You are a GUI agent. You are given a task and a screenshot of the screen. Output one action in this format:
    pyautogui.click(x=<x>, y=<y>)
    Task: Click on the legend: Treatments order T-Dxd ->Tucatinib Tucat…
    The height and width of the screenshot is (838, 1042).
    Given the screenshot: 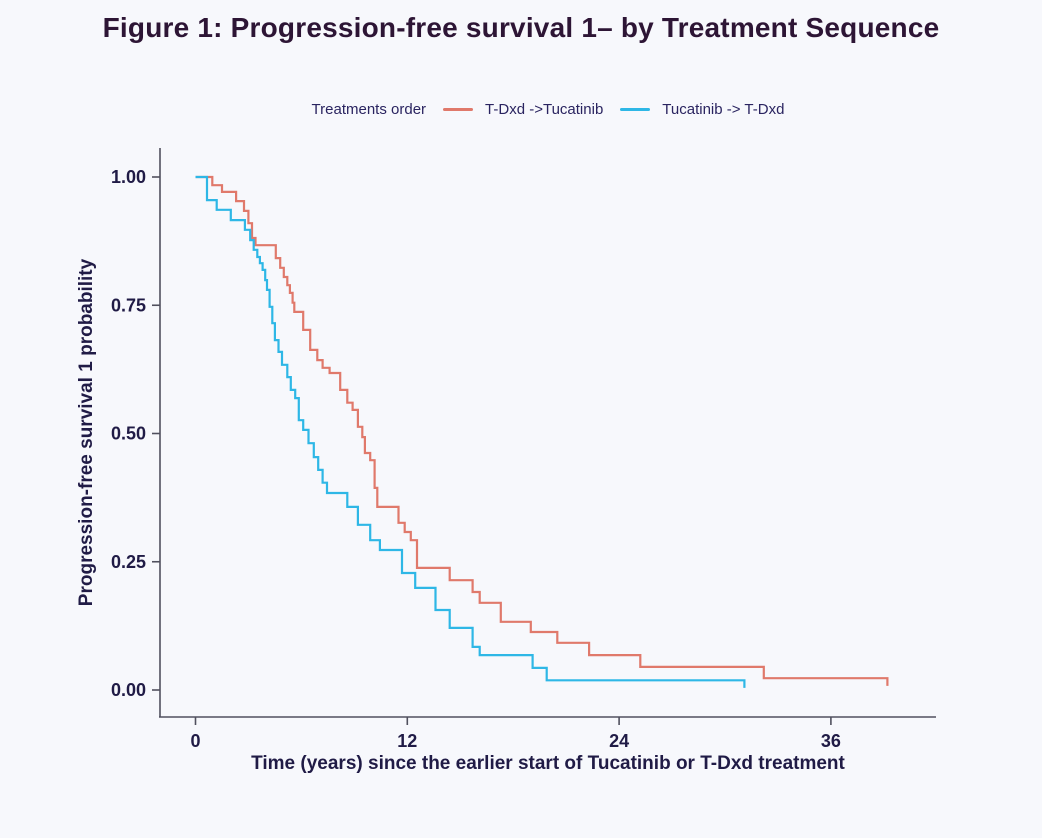 What is the action you would take?
    pyautogui.click(x=548, y=109)
    